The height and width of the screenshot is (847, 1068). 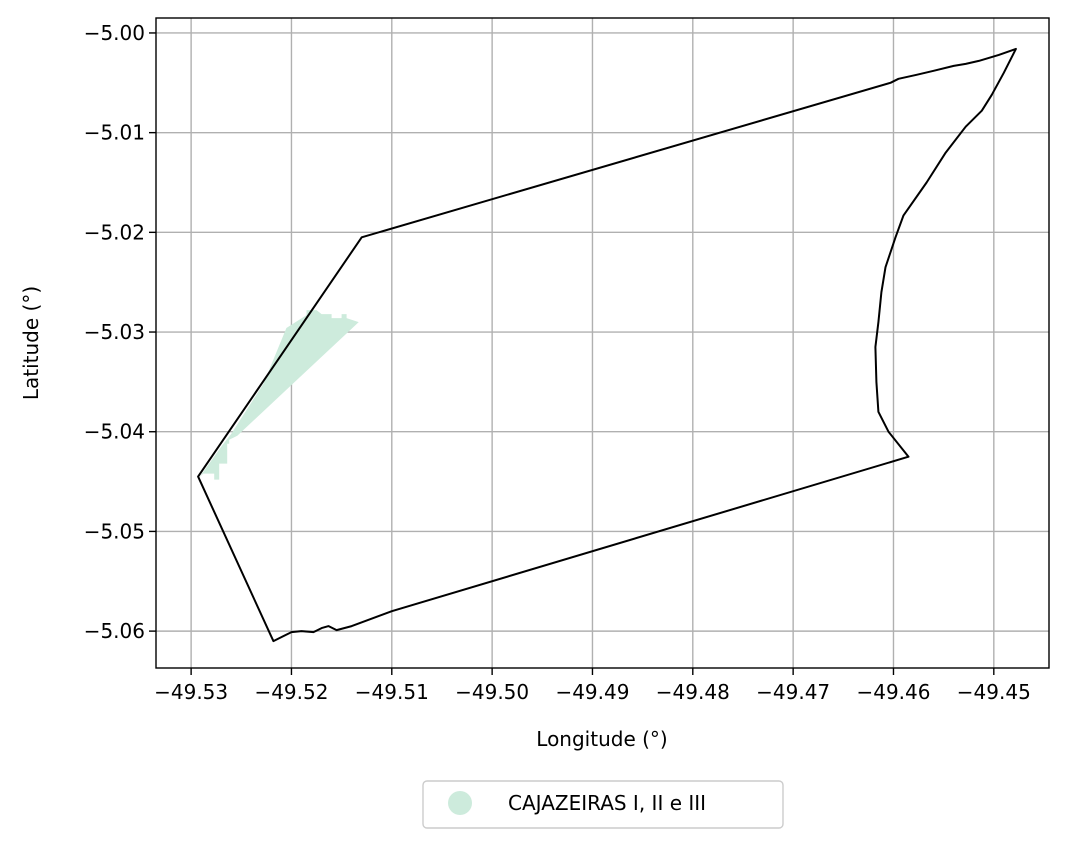 I want to click on x-tick-label: −49.50, so click(x=492, y=692).